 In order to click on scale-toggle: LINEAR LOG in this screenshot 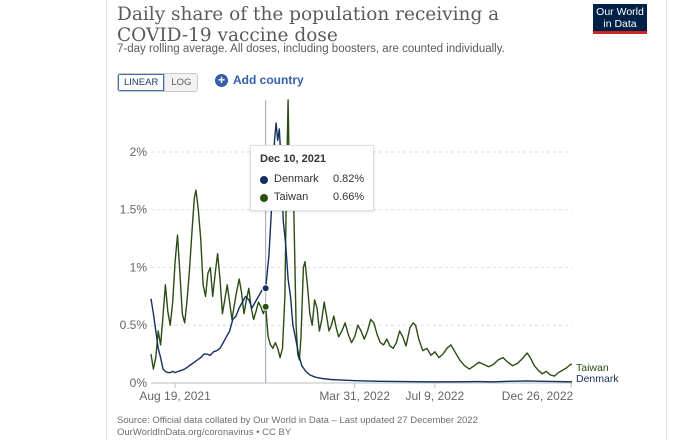, I will do `click(158, 82)`.